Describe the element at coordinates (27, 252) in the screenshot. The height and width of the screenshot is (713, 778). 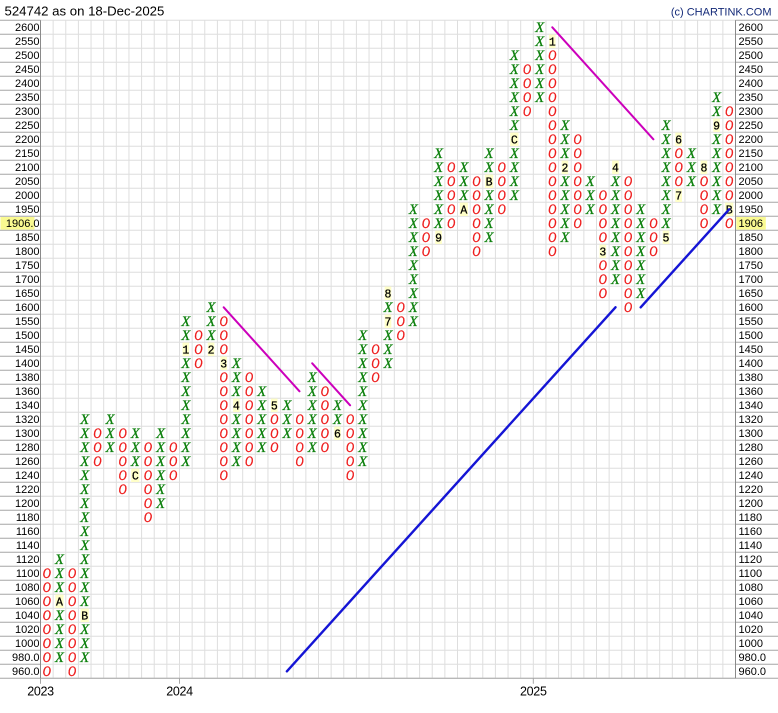
I see `svg-text: 1800` at that location.